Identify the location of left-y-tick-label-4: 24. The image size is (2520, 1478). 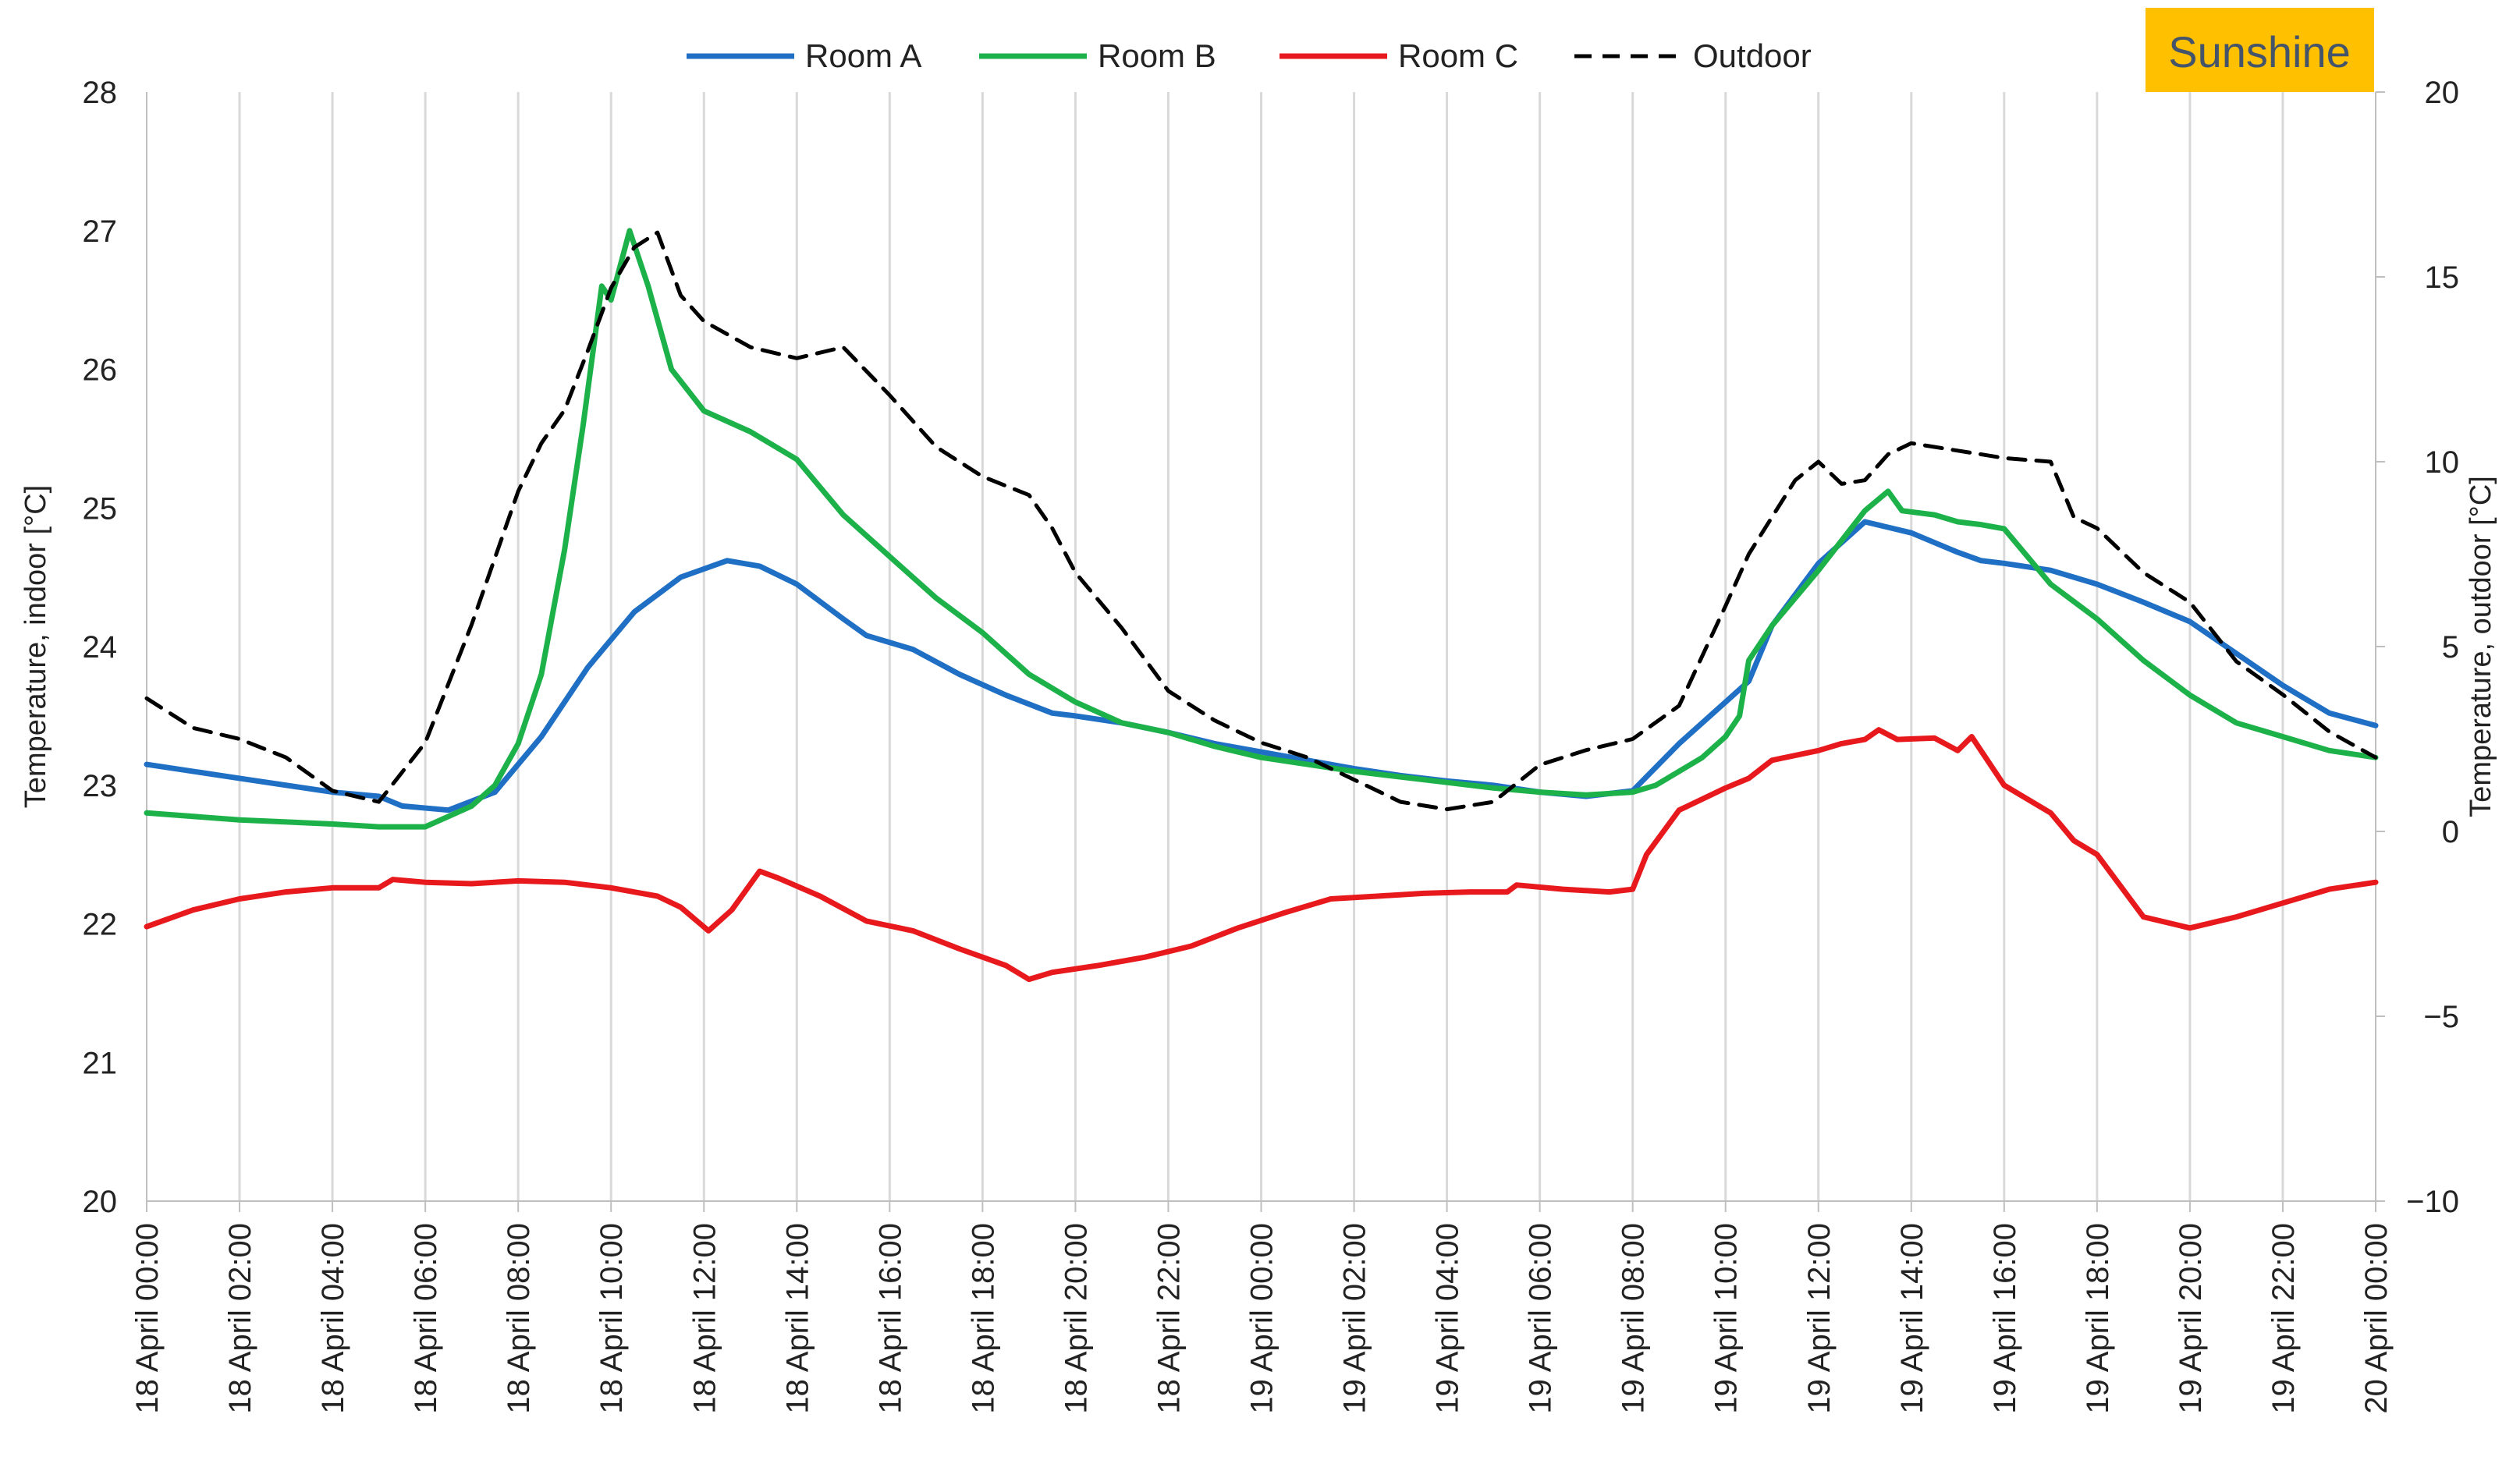
(101, 648).